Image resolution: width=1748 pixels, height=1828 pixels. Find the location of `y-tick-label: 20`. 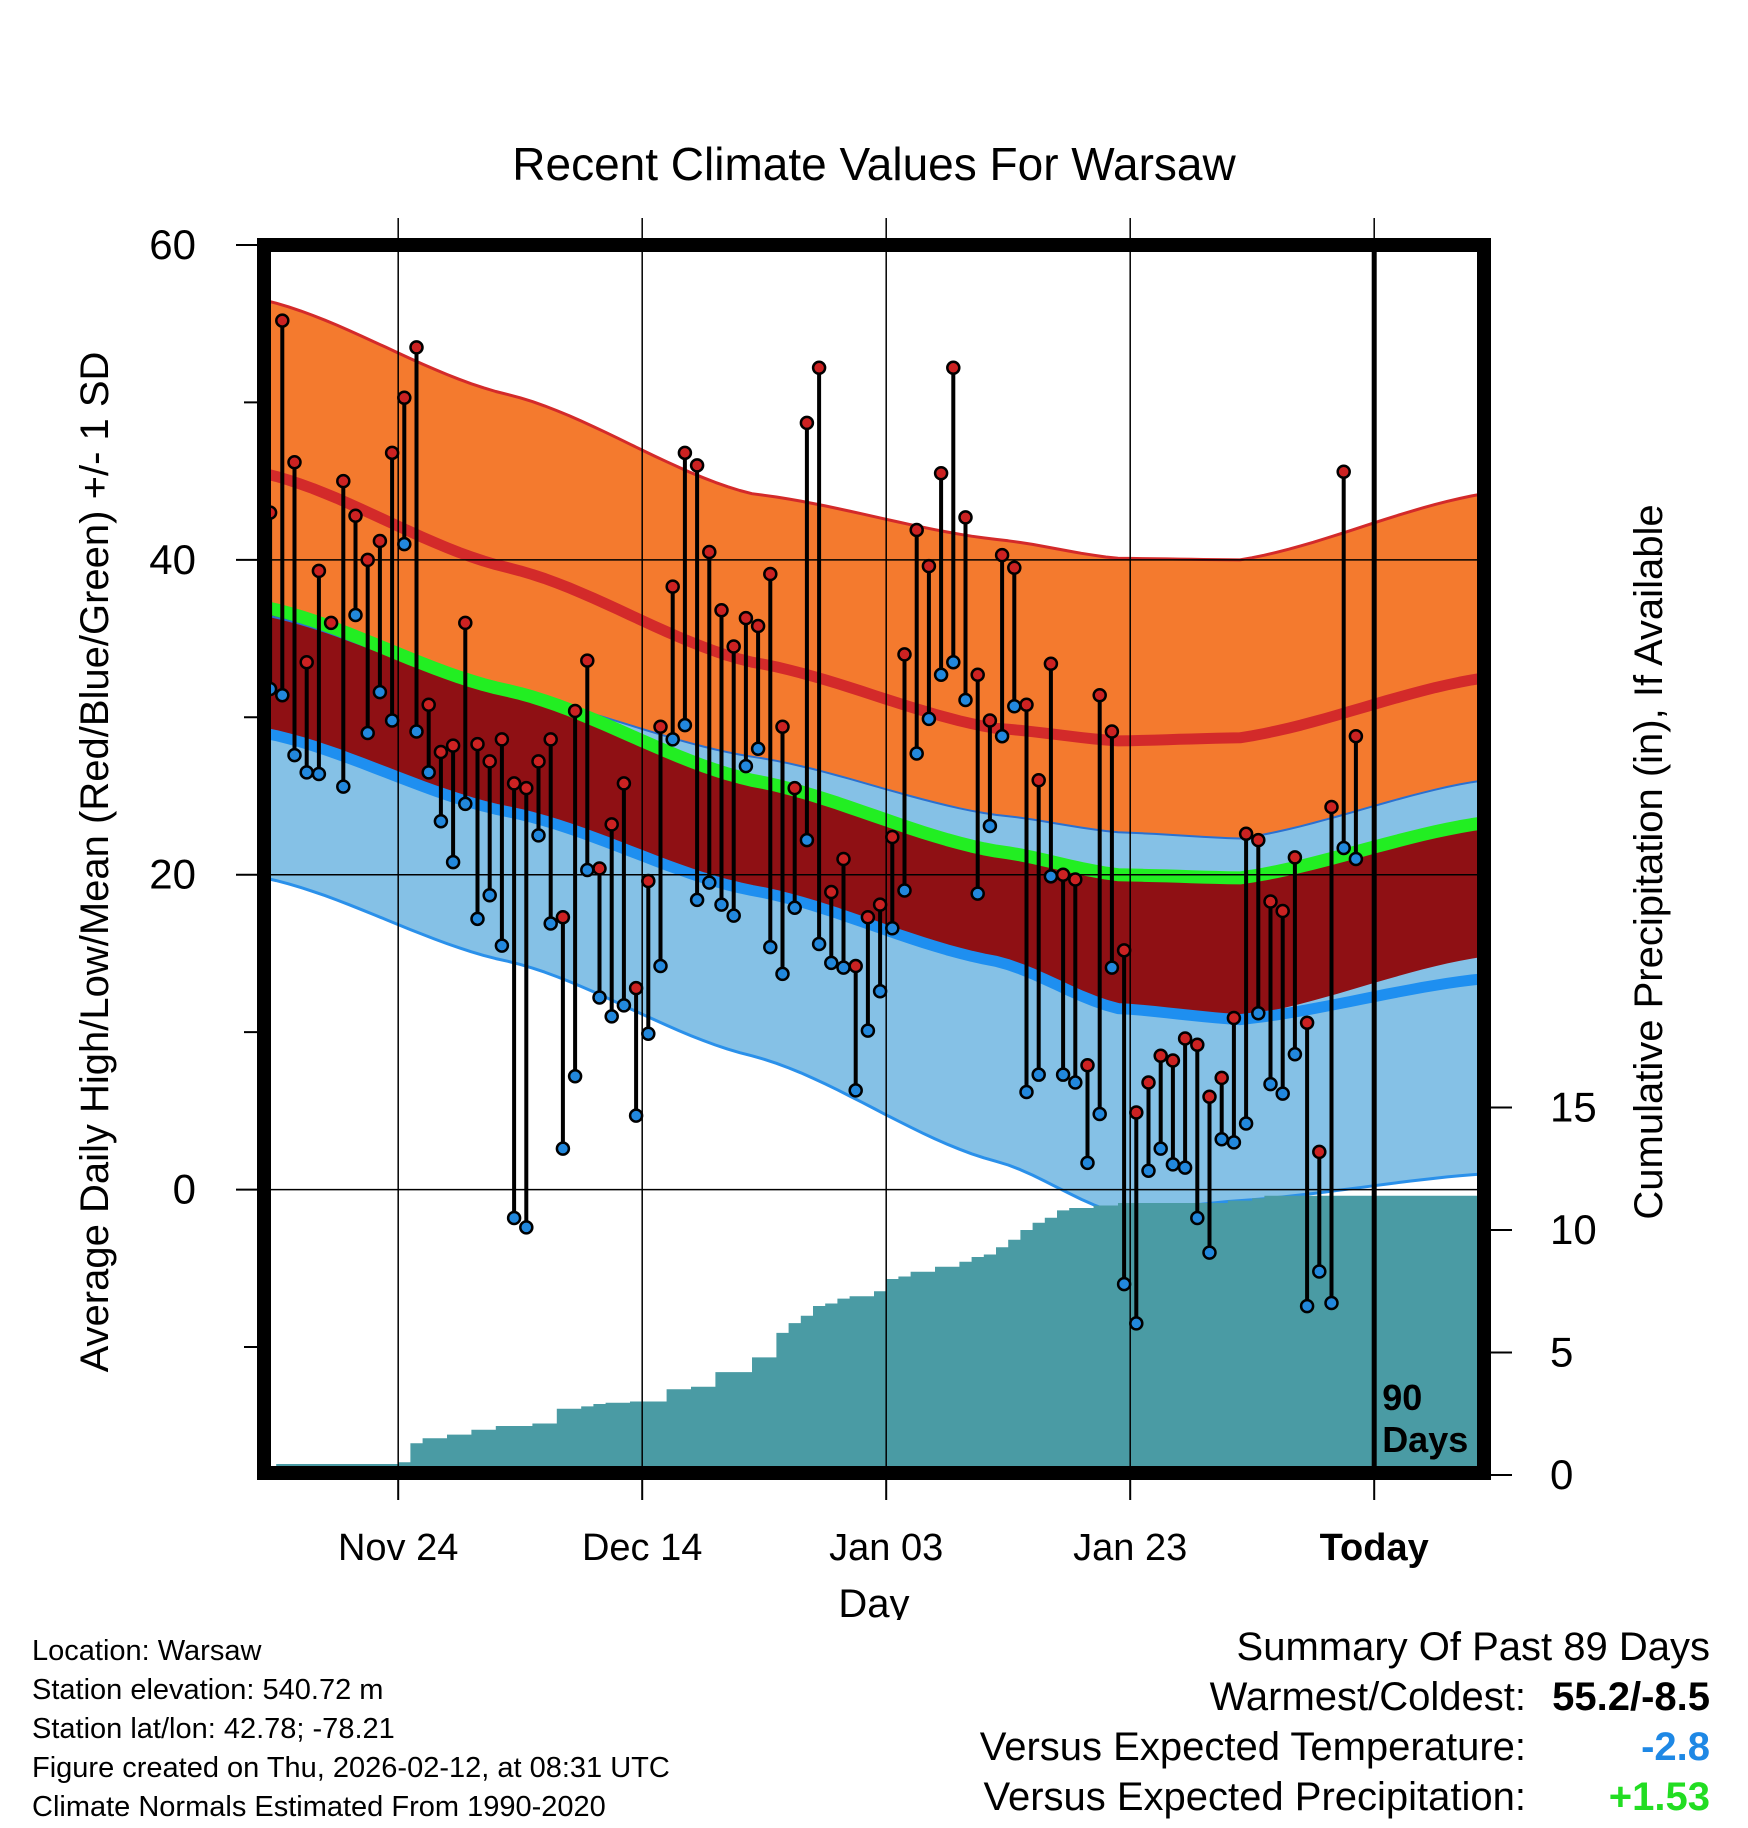

y-tick-label: 20 is located at coordinates (172, 874).